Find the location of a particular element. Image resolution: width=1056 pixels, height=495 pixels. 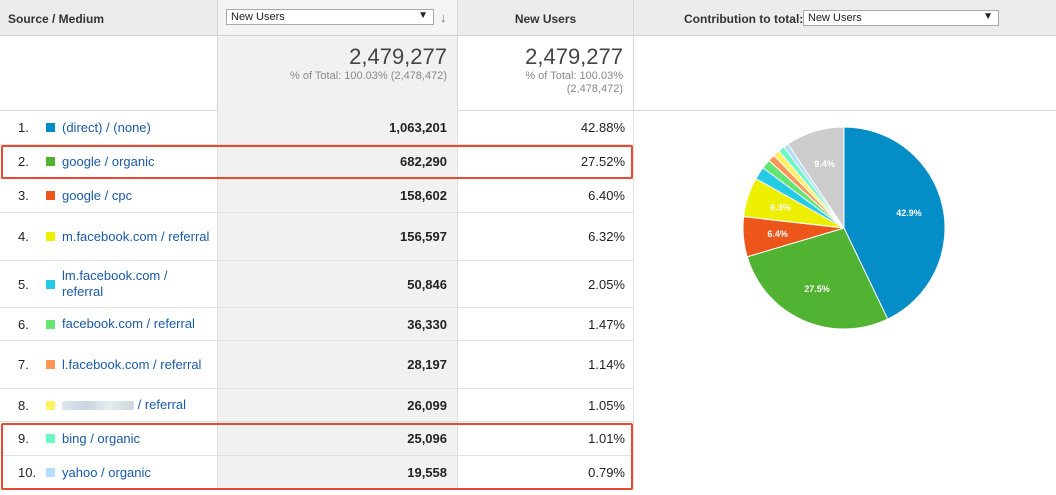

pie-data-label: 27.5% is located at coordinates (817, 289).